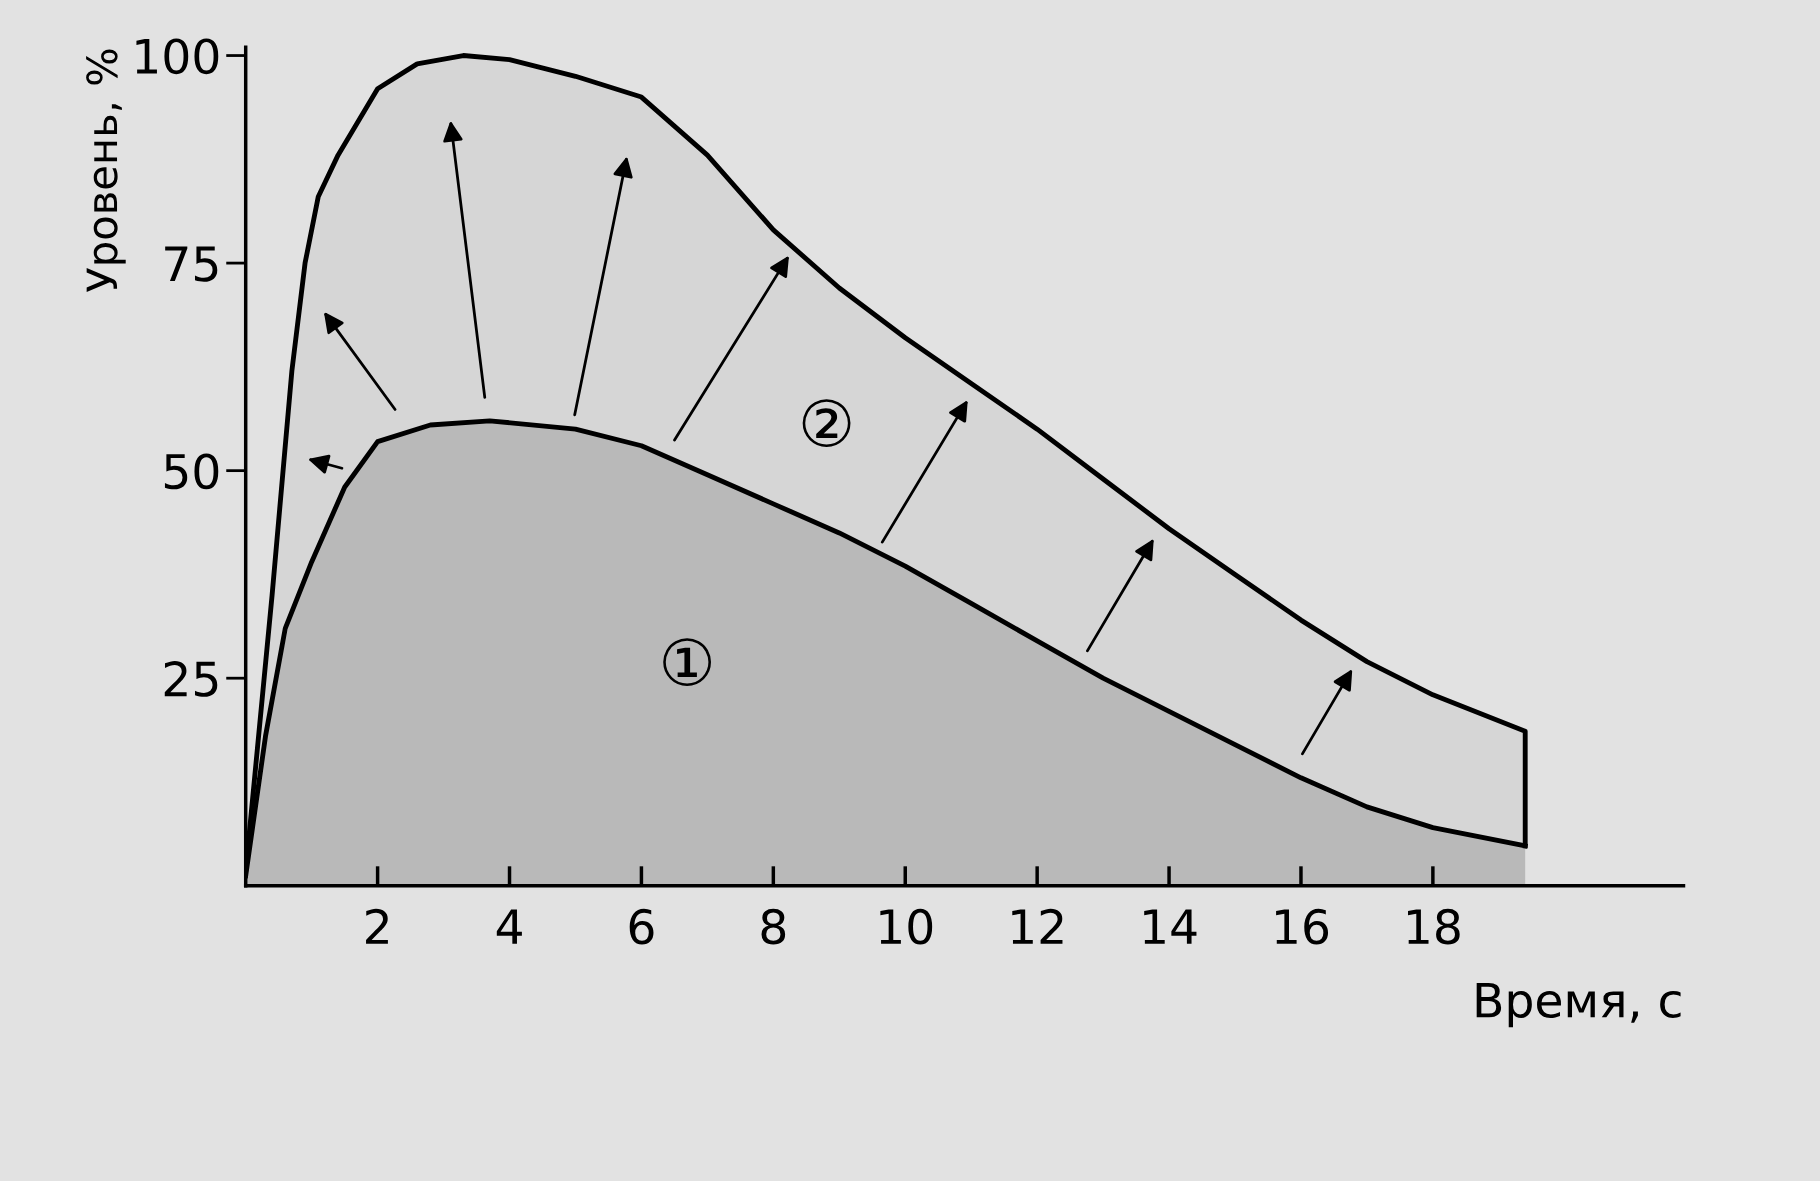  Describe the element at coordinates (773, 926) in the screenshot. I see `x-tick-label: 8` at that location.